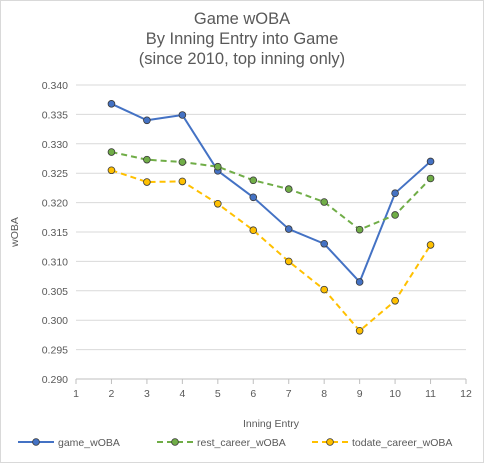  What do you see at coordinates (289, 394) in the screenshot?
I see `x-tick-label: 7` at bounding box center [289, 394].